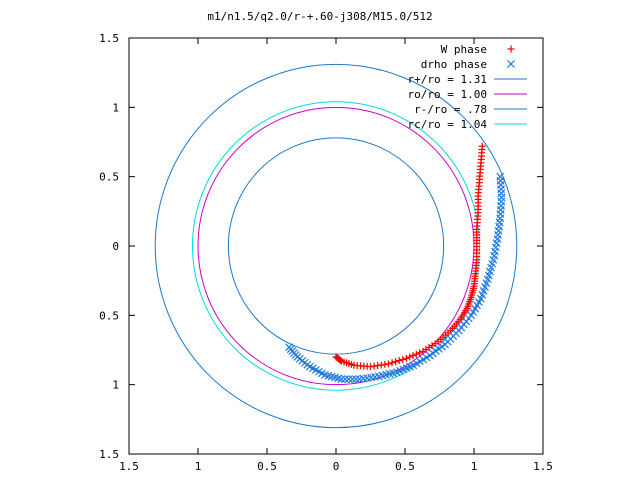  I want to click on legend-label: drho phase, so click(454, 64).